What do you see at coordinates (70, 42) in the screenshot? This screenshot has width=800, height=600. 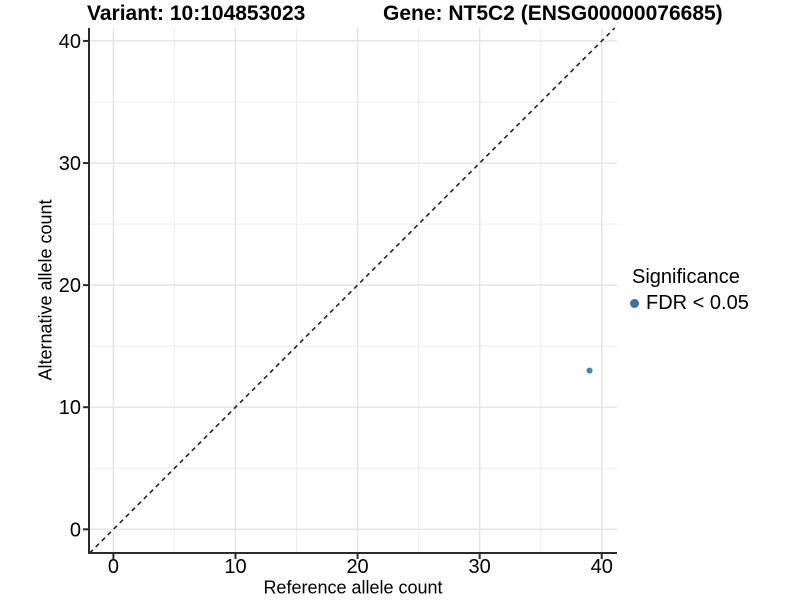 I see `y-tick-label: 40` at bounding box center [70, 42].